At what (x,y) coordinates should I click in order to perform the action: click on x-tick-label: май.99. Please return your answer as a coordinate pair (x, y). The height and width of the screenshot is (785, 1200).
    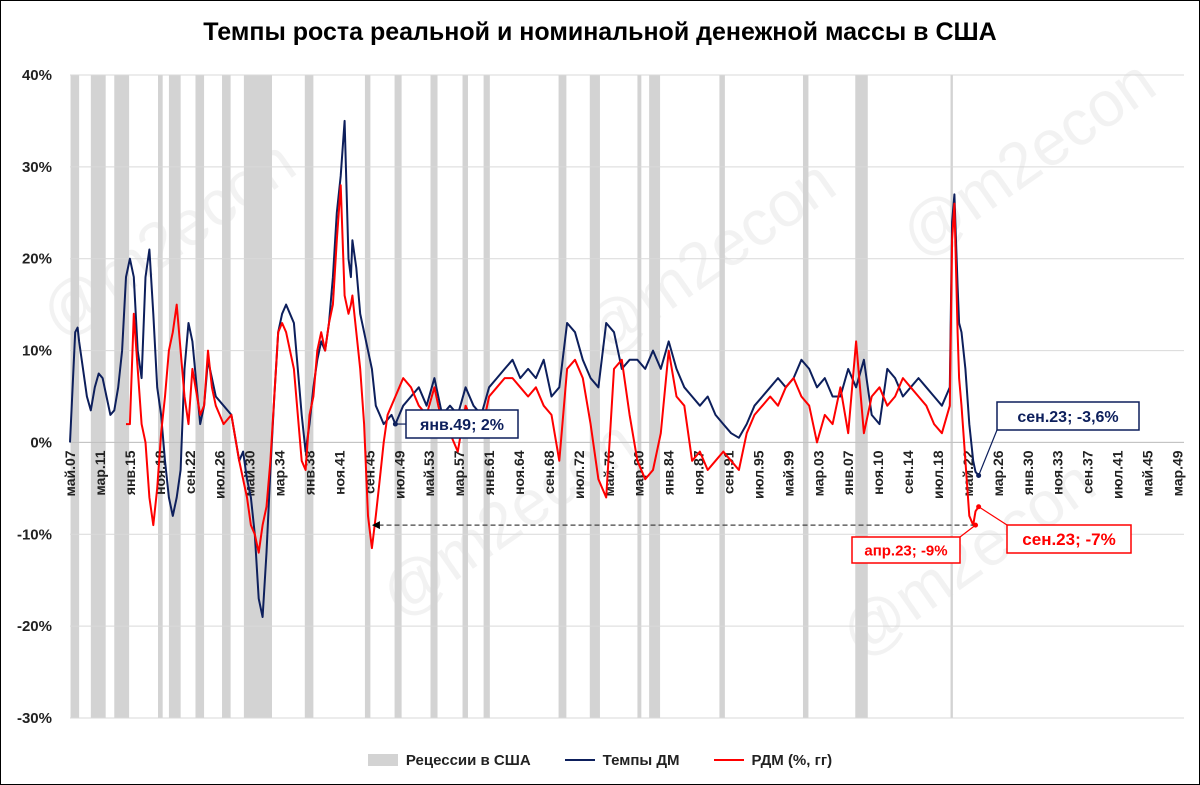
    Looking at the image, I should click on (788, 473).